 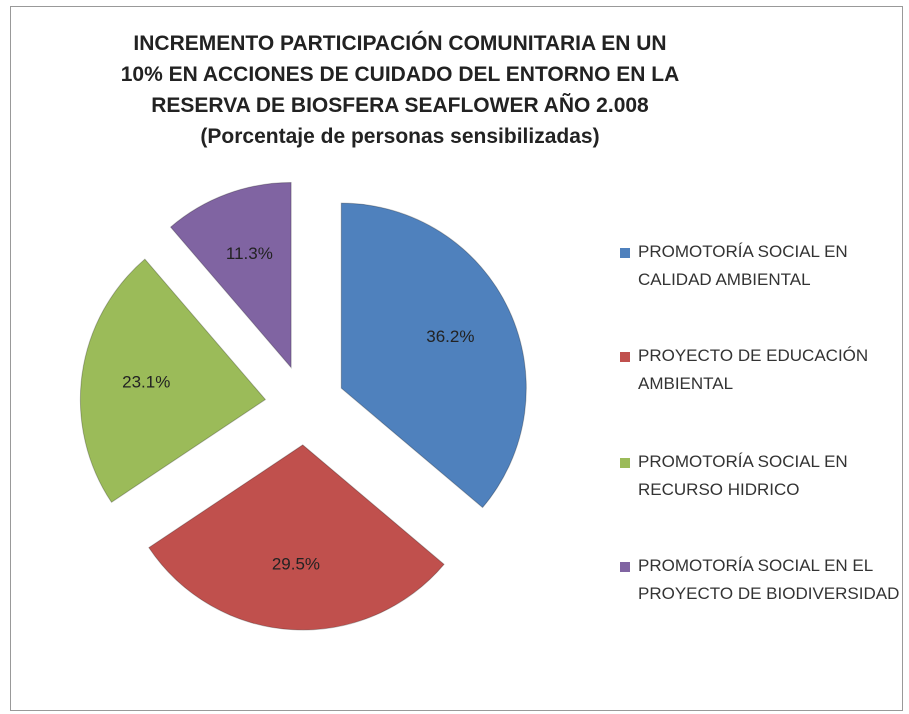 What do you see at coordinates (249, 253) in the screenshot?
I see `data-label: 11.3%` at bounding box center [249, 253].